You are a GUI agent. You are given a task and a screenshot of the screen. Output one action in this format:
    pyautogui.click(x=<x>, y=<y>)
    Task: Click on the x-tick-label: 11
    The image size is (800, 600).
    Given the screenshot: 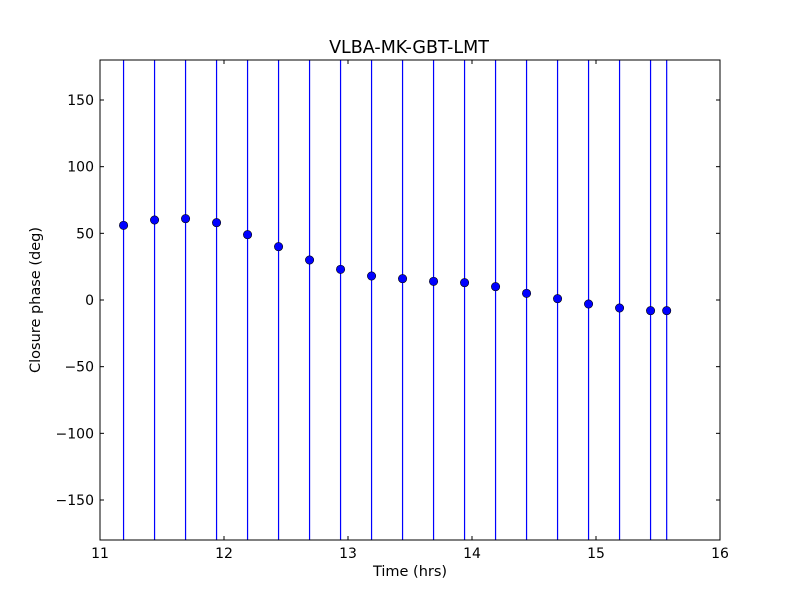 What is the action you would take?
    pyautogui.click(x=100, y=554)
    